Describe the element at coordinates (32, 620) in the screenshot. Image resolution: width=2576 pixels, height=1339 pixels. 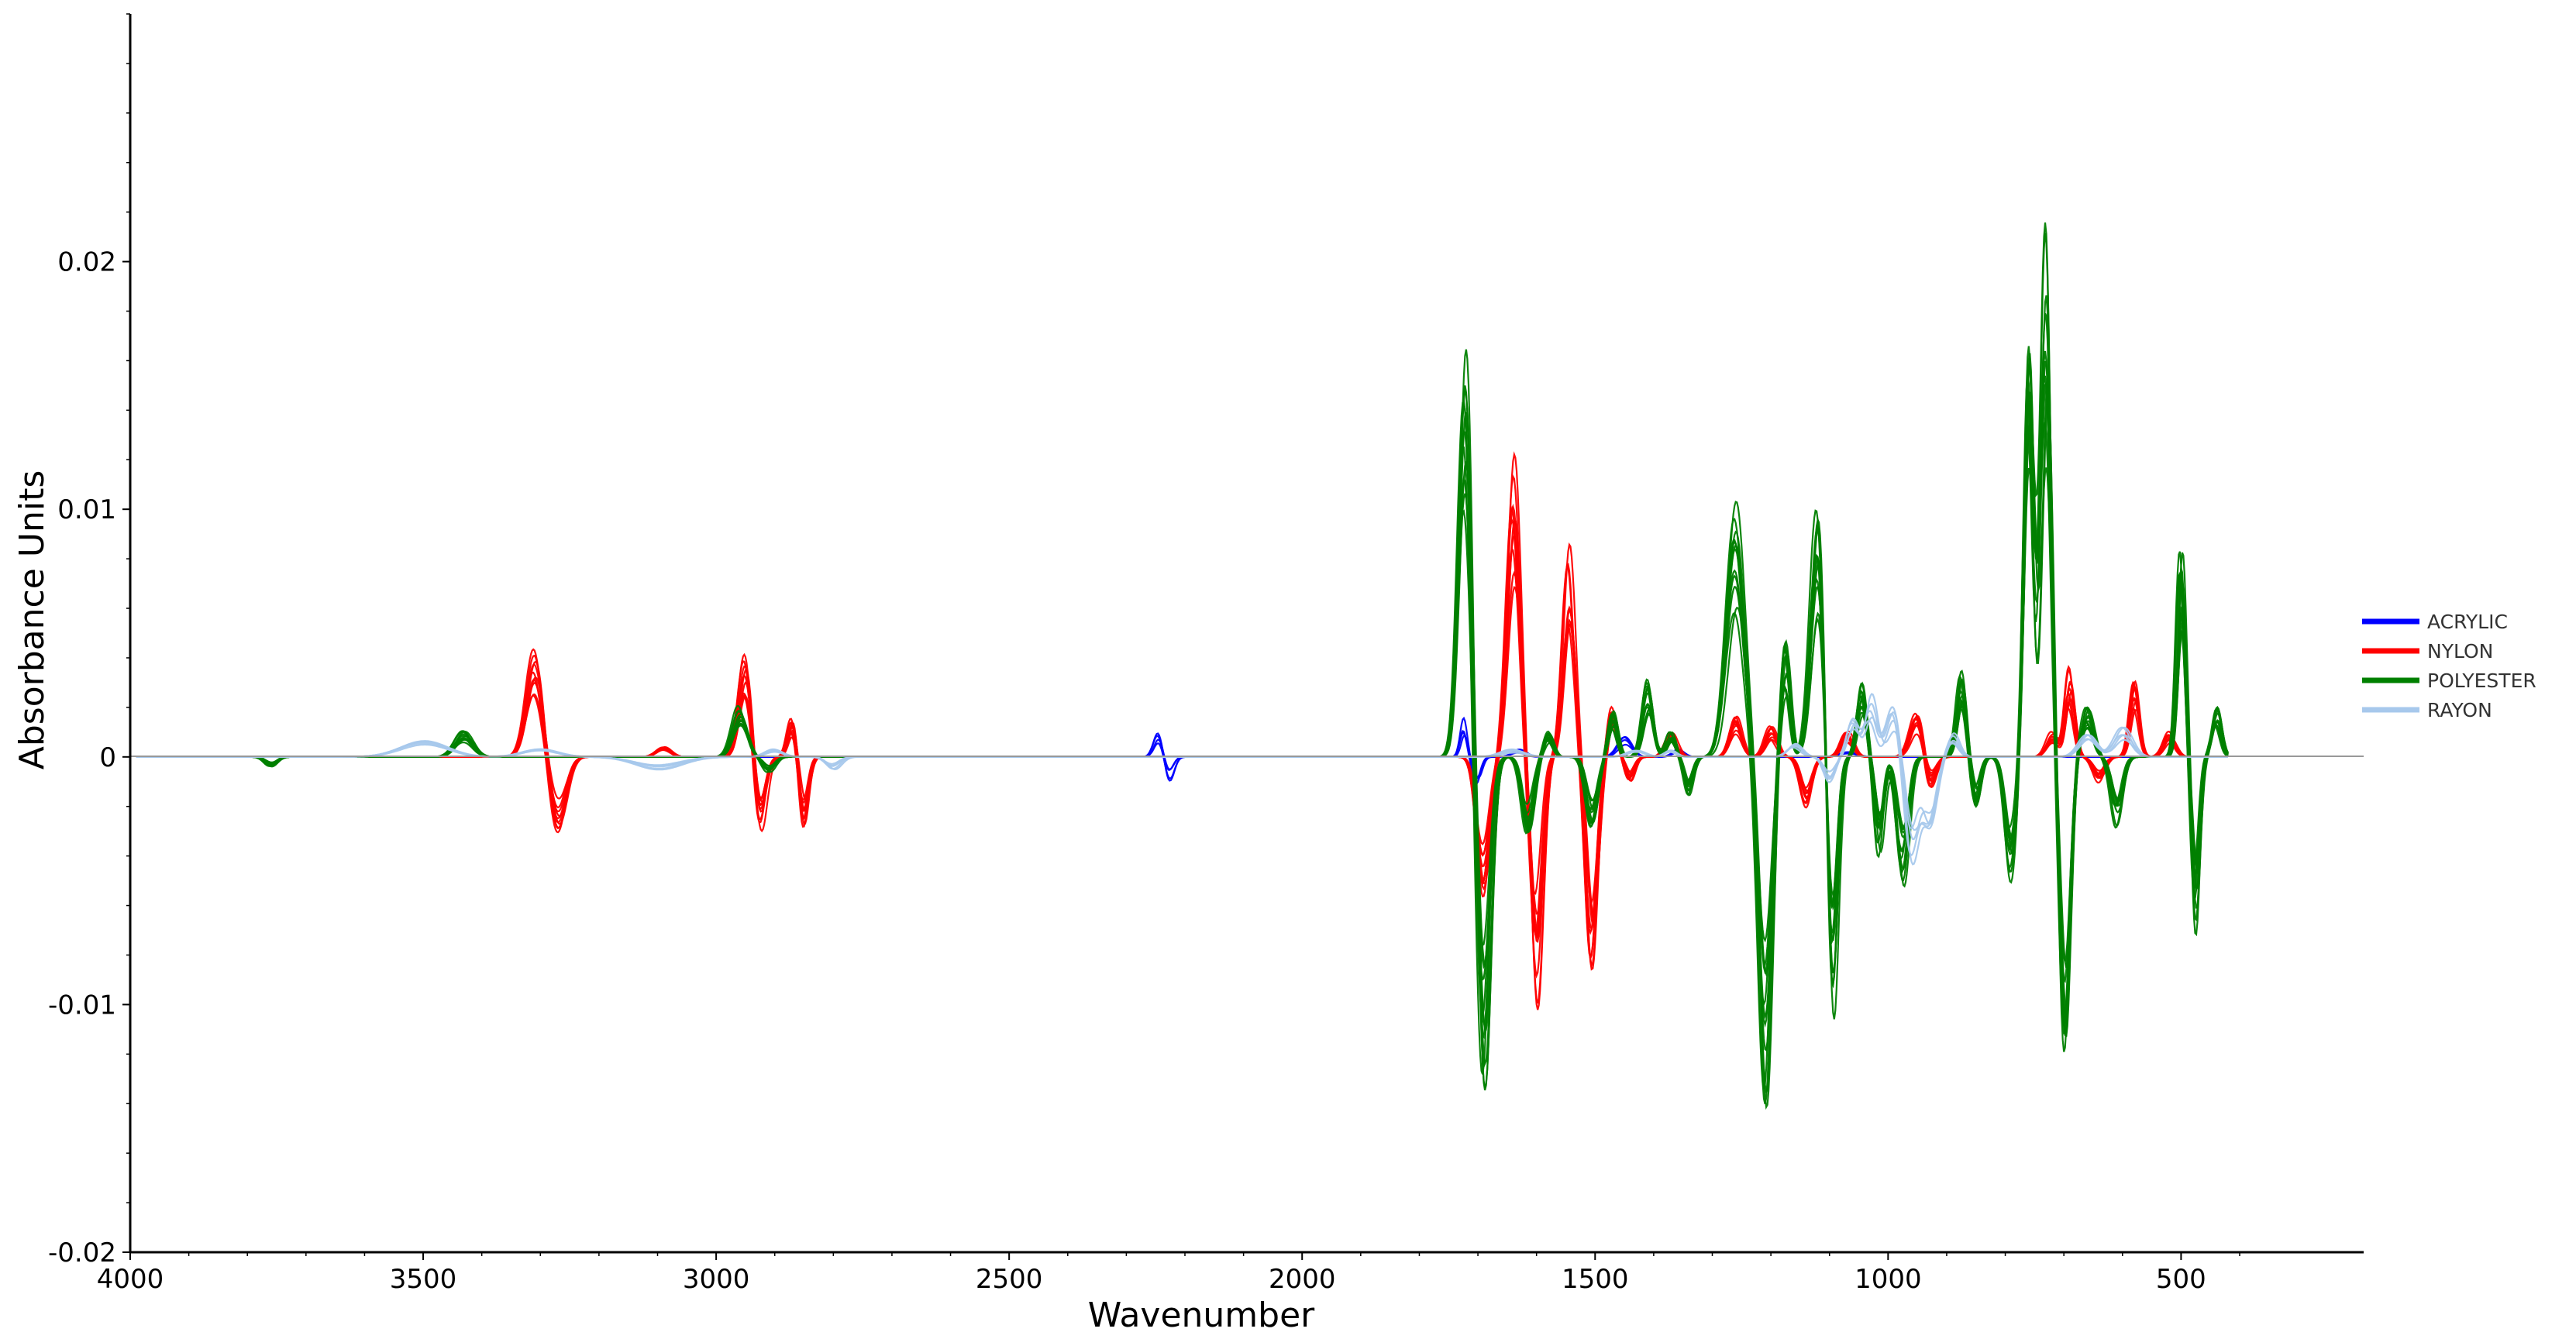
I see `y-axis-title: Absorbance Units` at that location.